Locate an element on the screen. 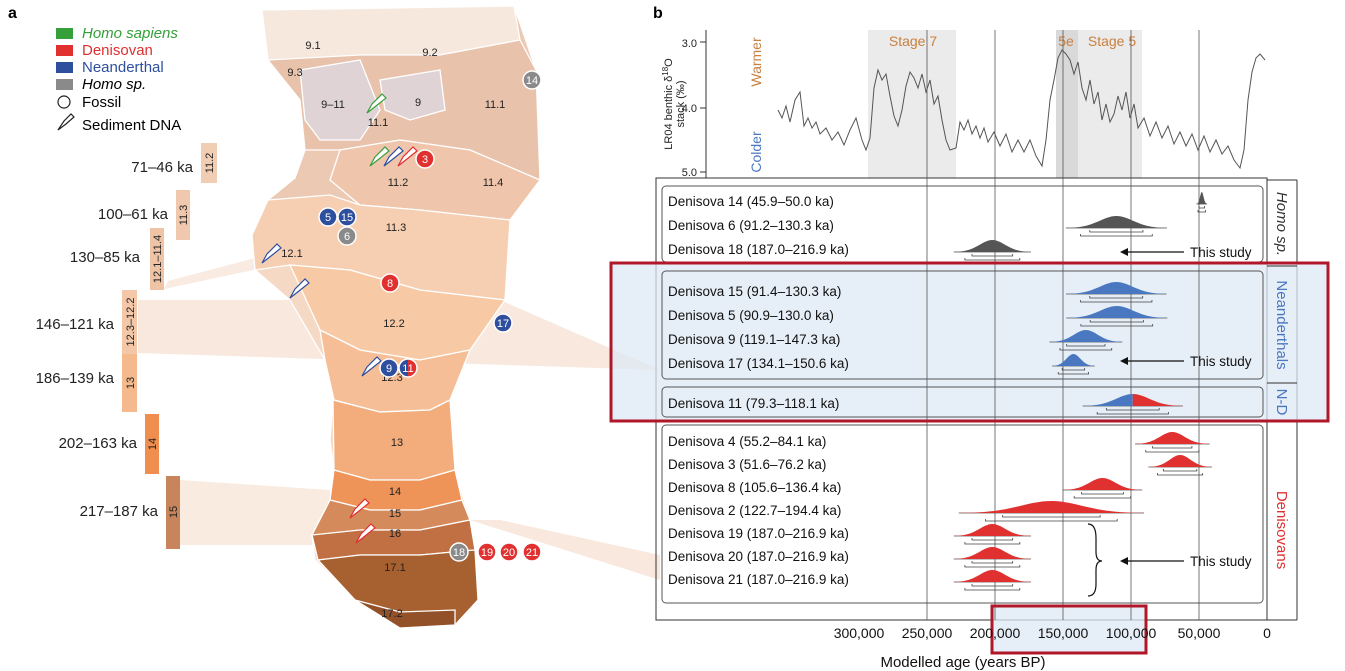  layer-label: 9 is located at coordinates (418, 103).